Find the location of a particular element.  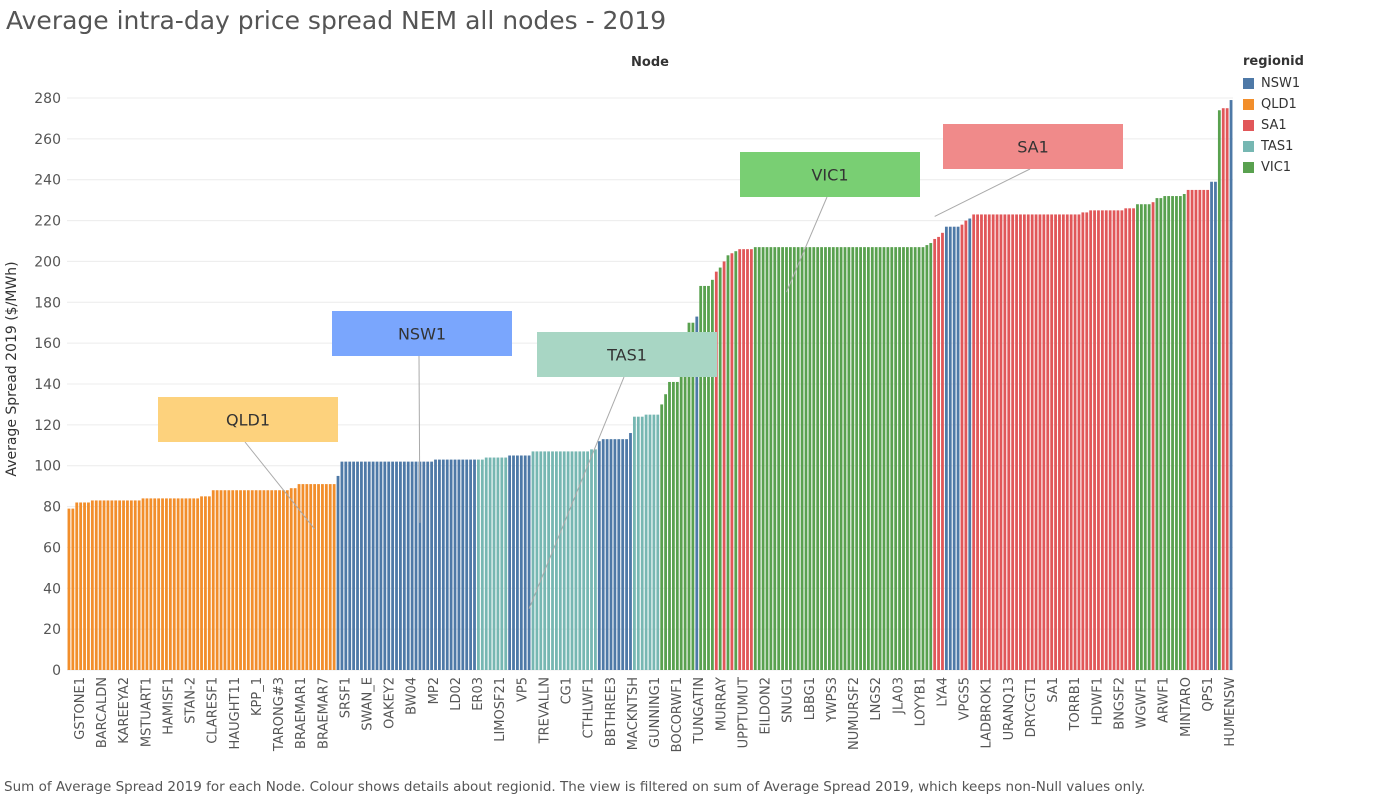

legend-item-tas1: TAS1 is located at coordinates (1273, 146).